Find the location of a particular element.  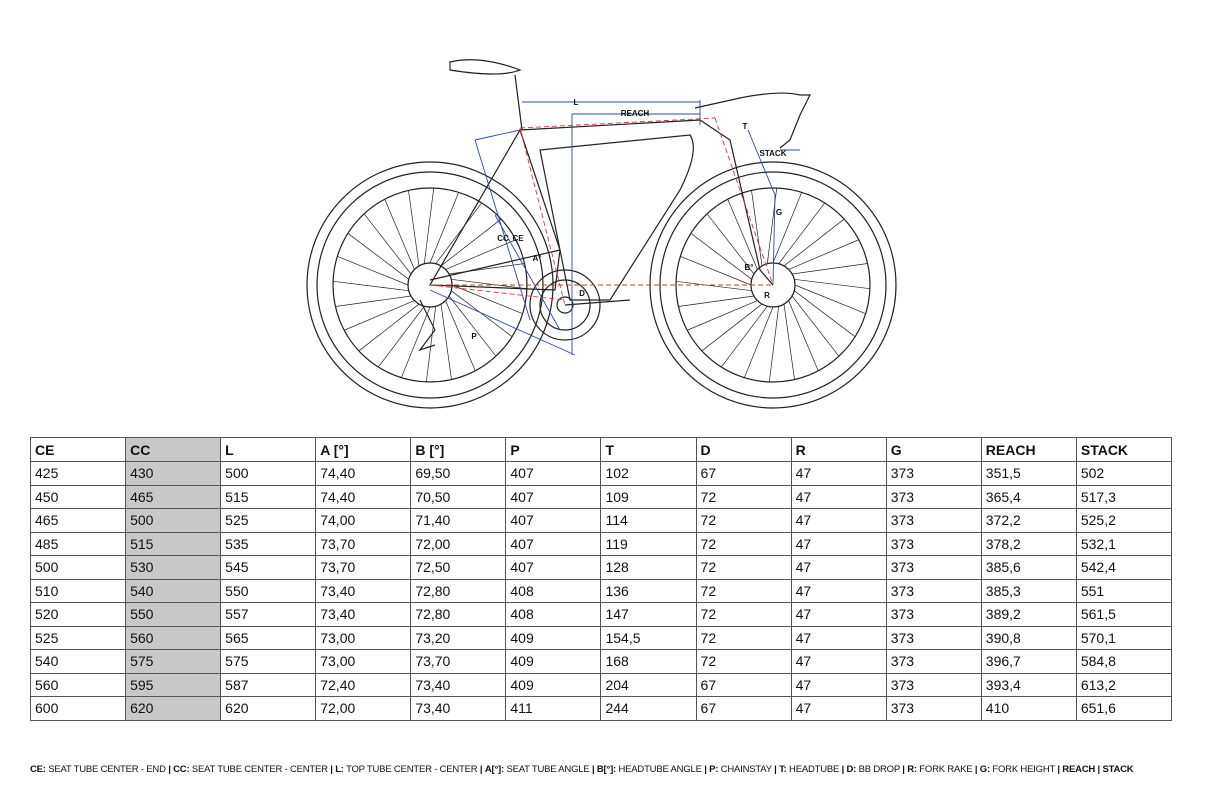

legend-key: G: is located at coordinates (984, 769).